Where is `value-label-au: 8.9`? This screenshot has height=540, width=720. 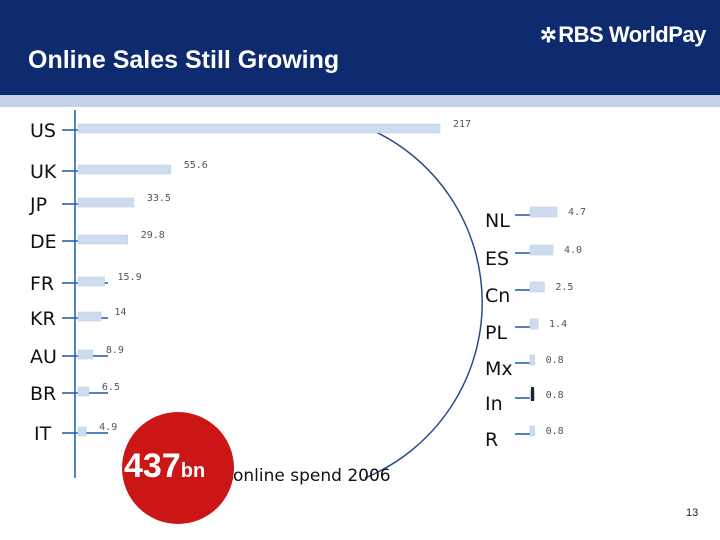 value-label-au: 8.9 is located at coordinates (115, 350).